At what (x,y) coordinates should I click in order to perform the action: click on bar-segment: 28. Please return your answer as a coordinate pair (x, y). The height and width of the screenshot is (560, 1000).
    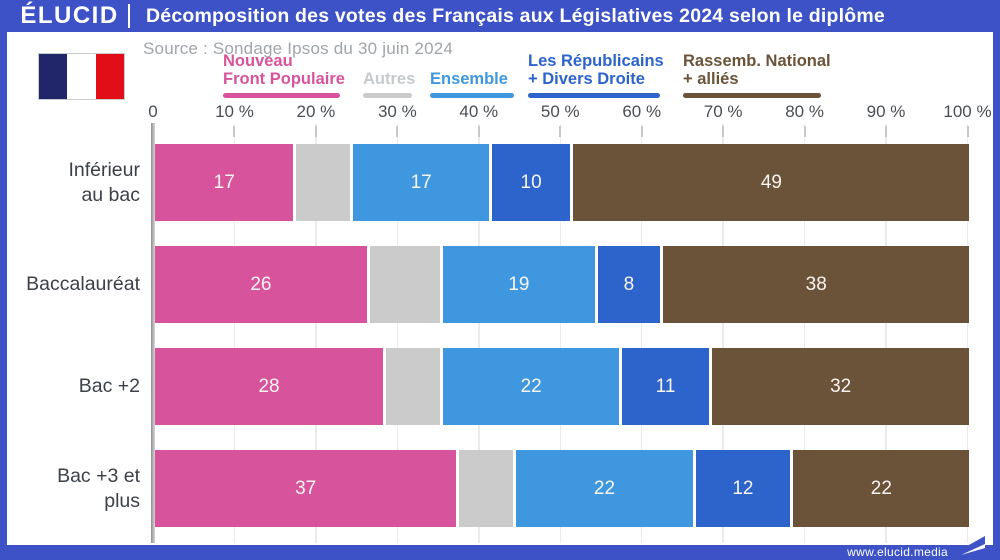
    Looking at the image, I should click on (269, 386).